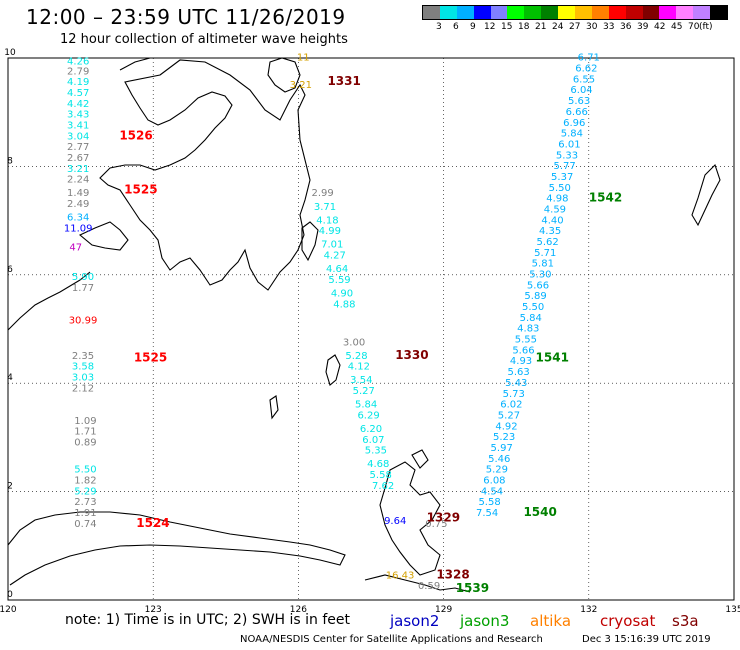 The width and height of the screenshot is (740, 650). I want to click on wave-height-value: 4.59, so click(555, 209).